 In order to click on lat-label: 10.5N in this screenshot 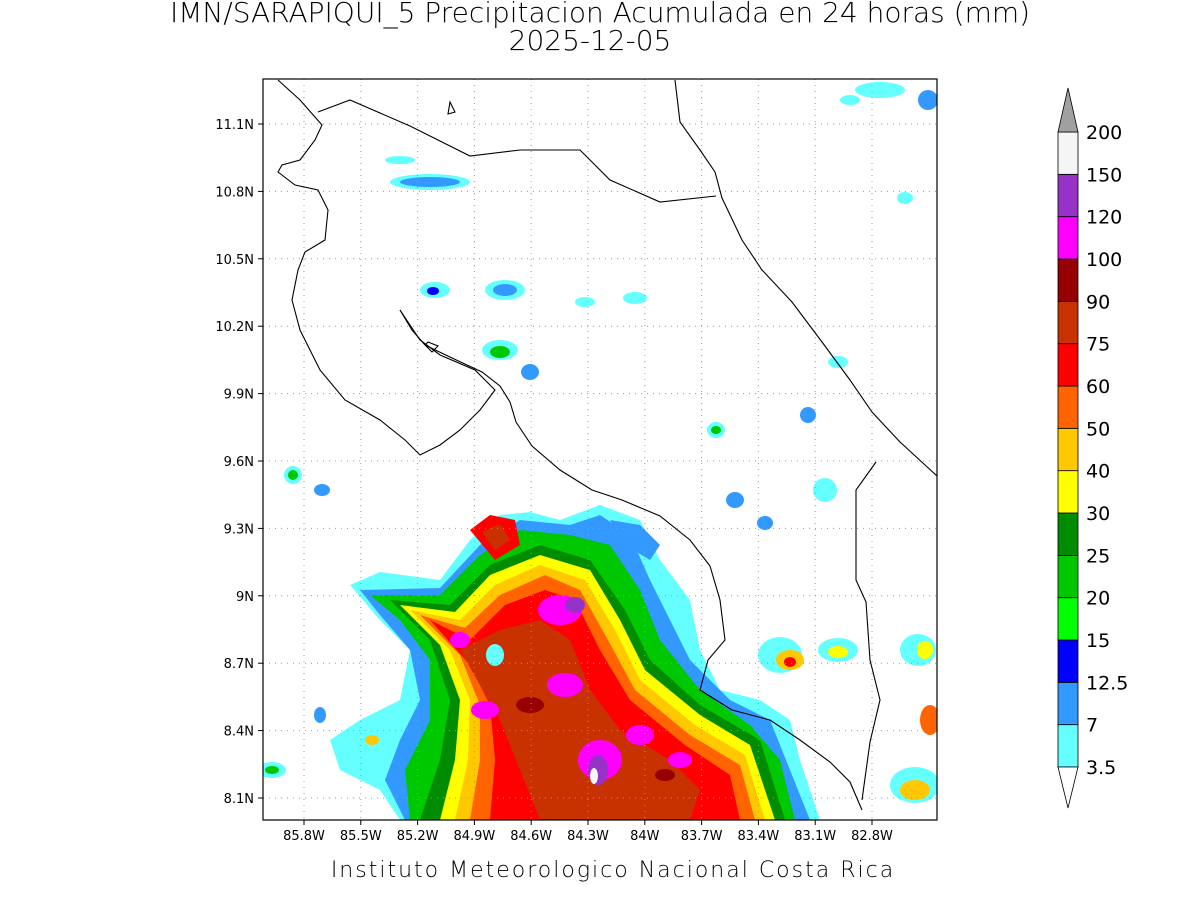, I will do `click(234, 260)`.